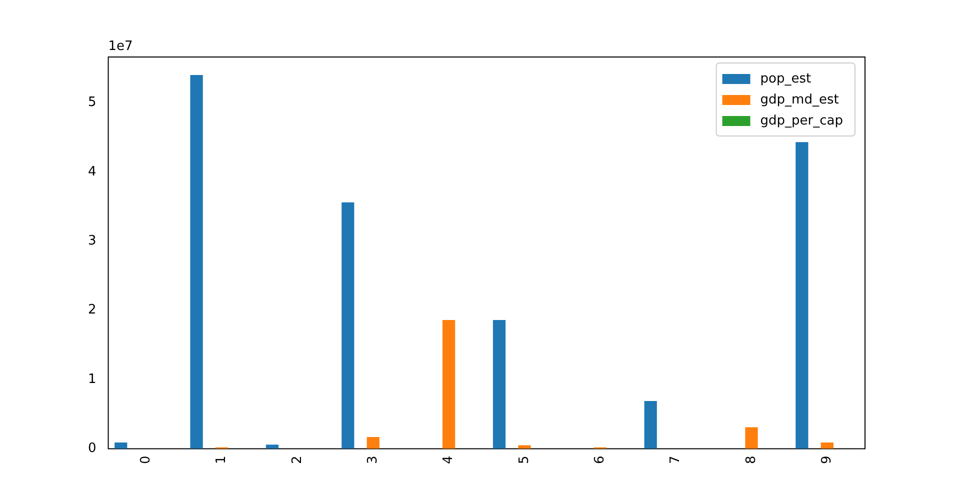  What do you see at coordinates (120, 46) in the screenshot?
I see `text: 1e7` at bounding box center [120, 46].